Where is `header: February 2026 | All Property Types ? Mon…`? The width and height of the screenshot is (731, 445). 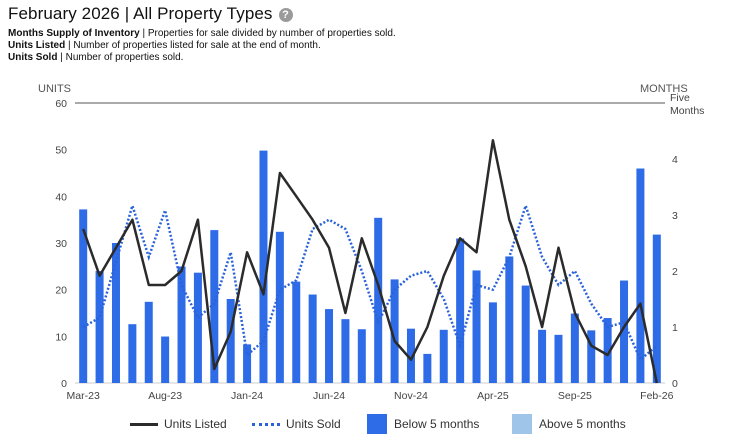
header: February 2026 | All Property Types ? Mon… is located at coordinates (365, 34).